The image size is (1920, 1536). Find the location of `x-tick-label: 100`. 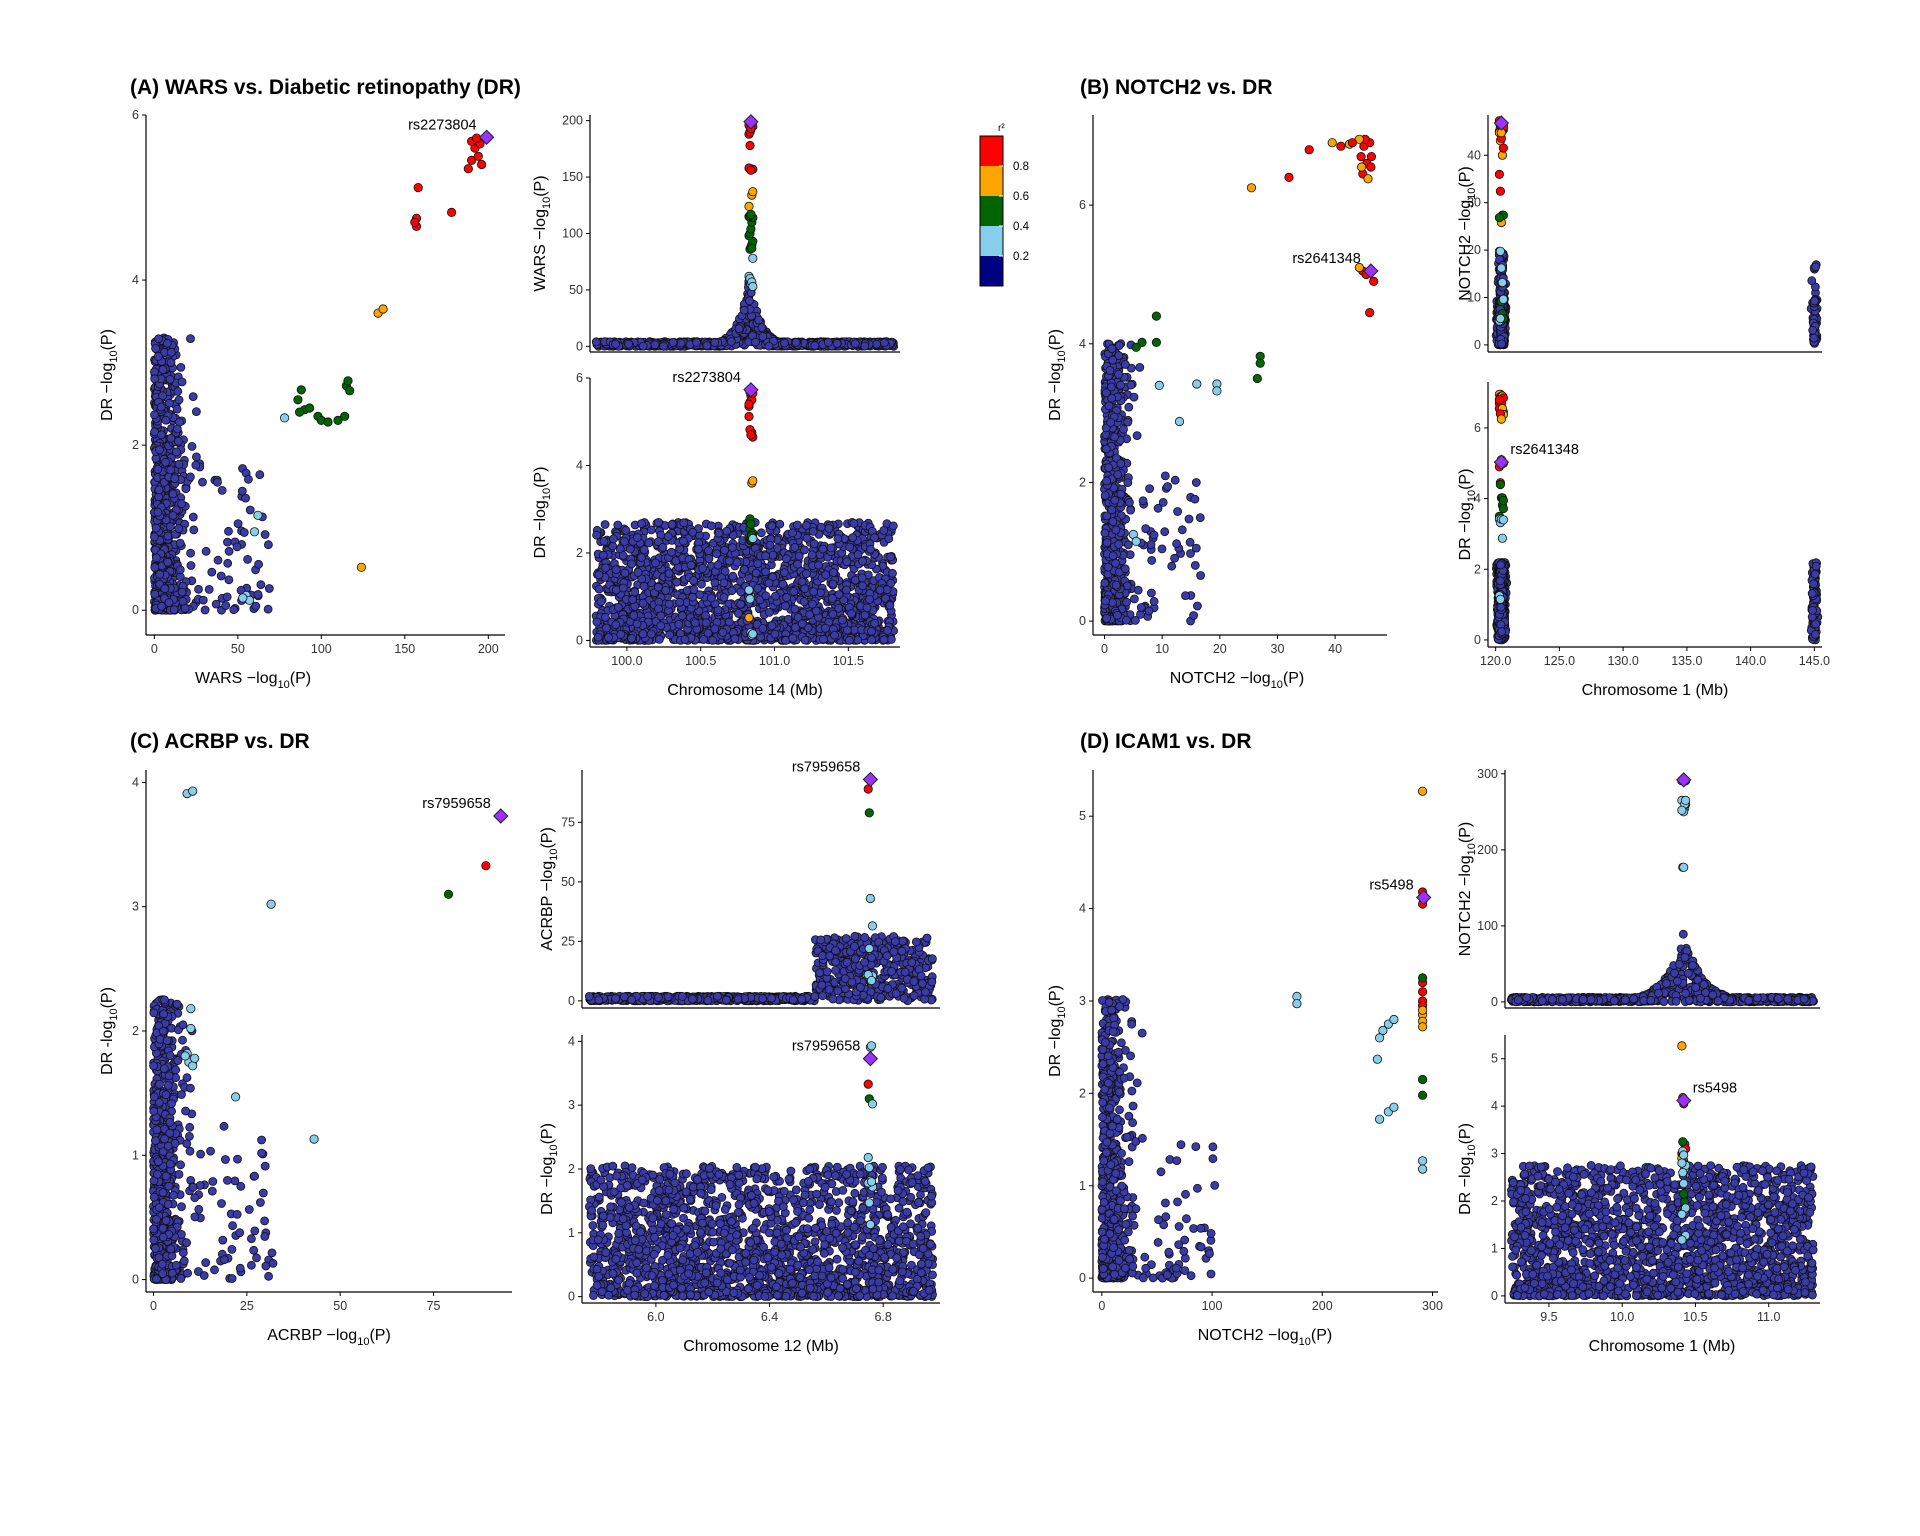

x-tick-label: 100 is located at coordinates (321, 649).